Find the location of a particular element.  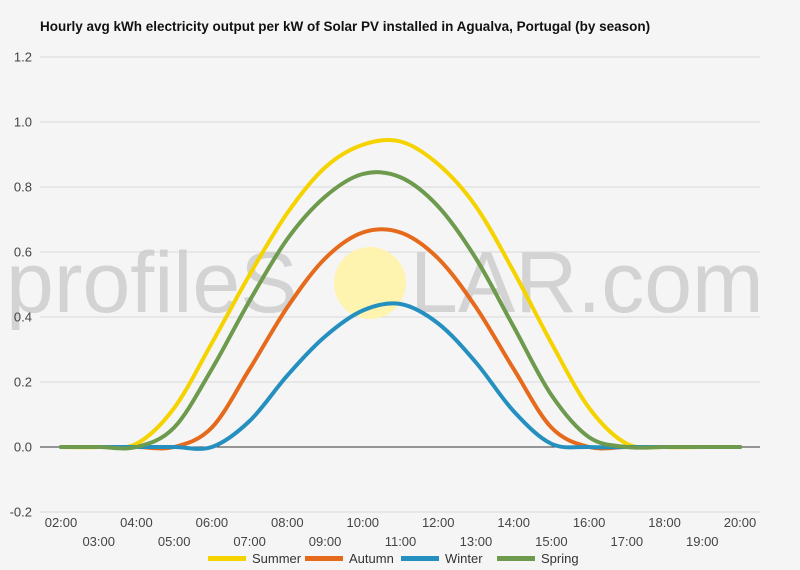

legend: Summer Autumn Winter Spring is located at coordinates (393, 558).